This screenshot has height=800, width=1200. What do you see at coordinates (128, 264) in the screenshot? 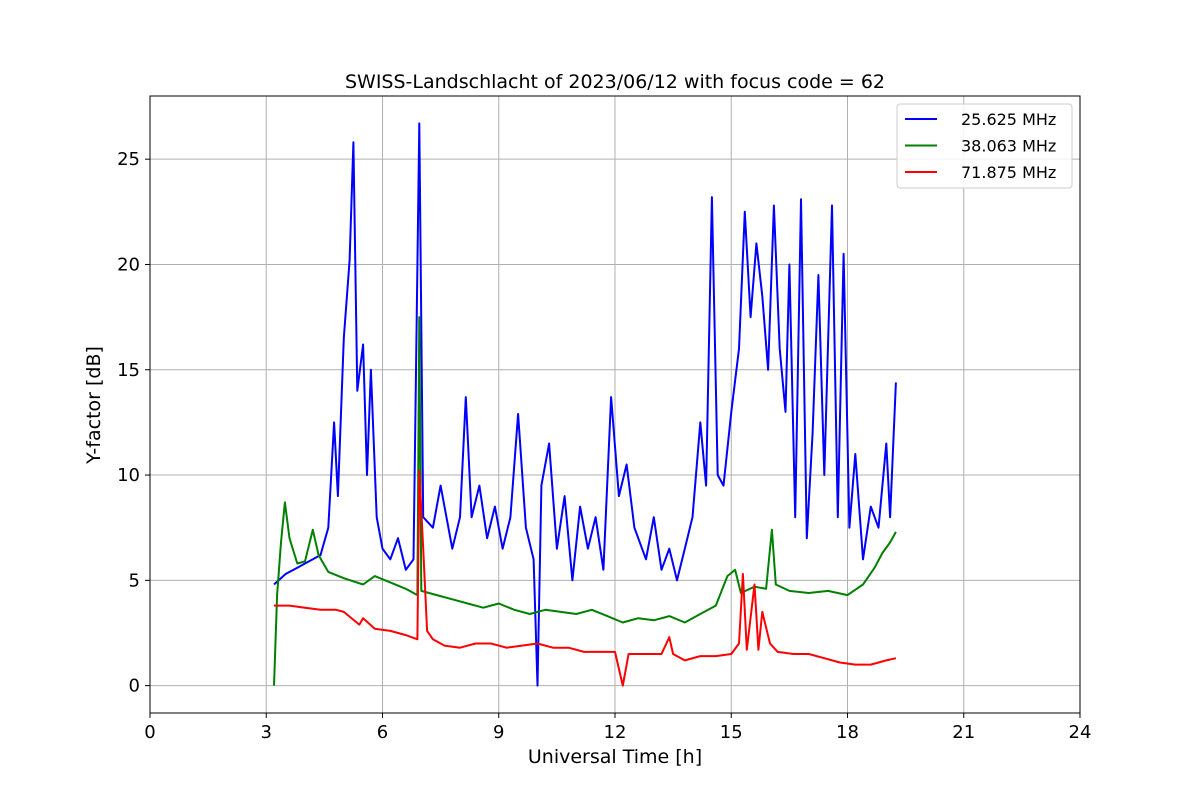
I see `y-tick-label: 20` at bounding box center [128, 264].